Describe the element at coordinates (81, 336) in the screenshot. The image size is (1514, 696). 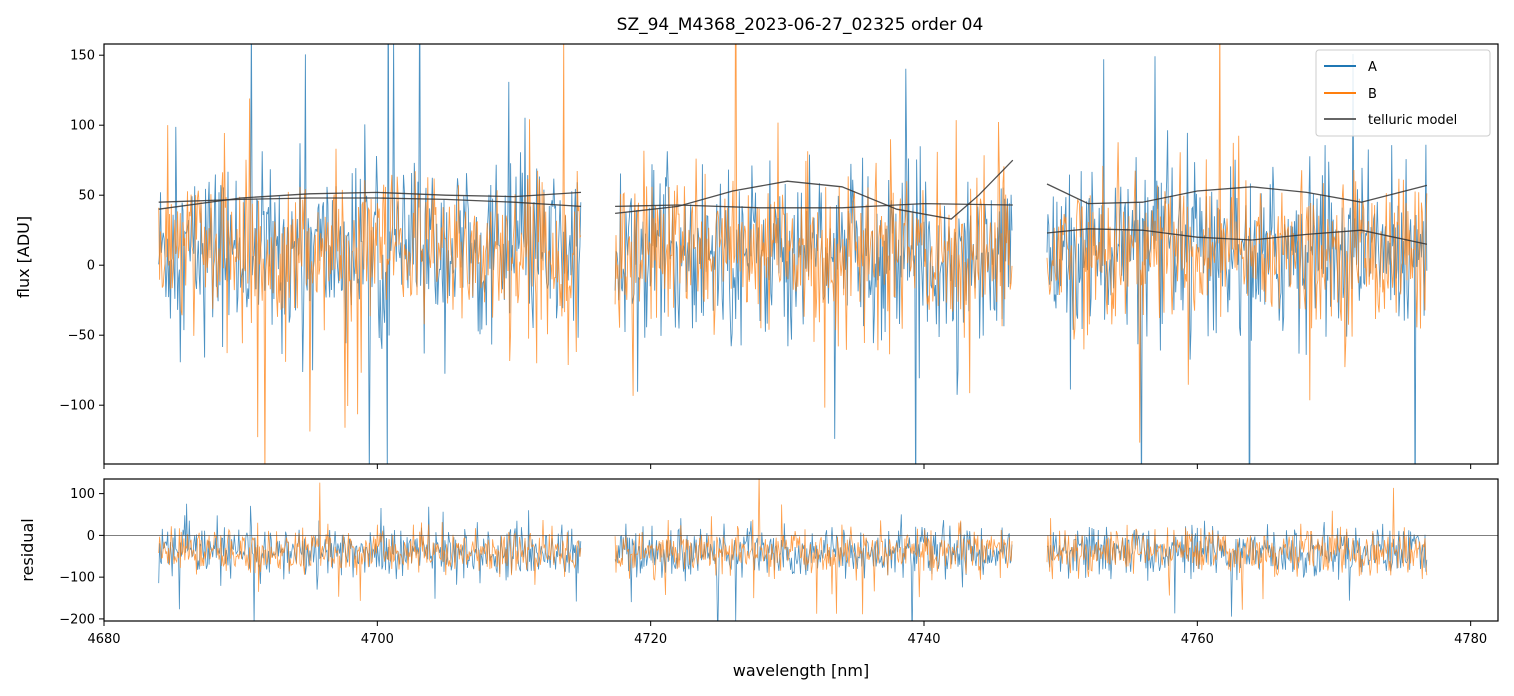
I see `flux-y-tick-label: −50` at that location.